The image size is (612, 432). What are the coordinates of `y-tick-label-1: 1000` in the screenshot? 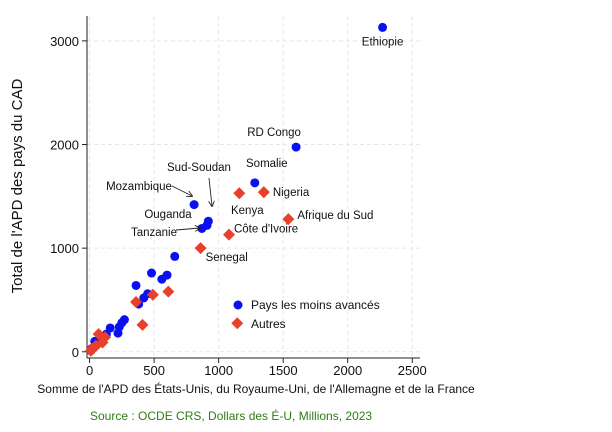 It's located at (64, 248).